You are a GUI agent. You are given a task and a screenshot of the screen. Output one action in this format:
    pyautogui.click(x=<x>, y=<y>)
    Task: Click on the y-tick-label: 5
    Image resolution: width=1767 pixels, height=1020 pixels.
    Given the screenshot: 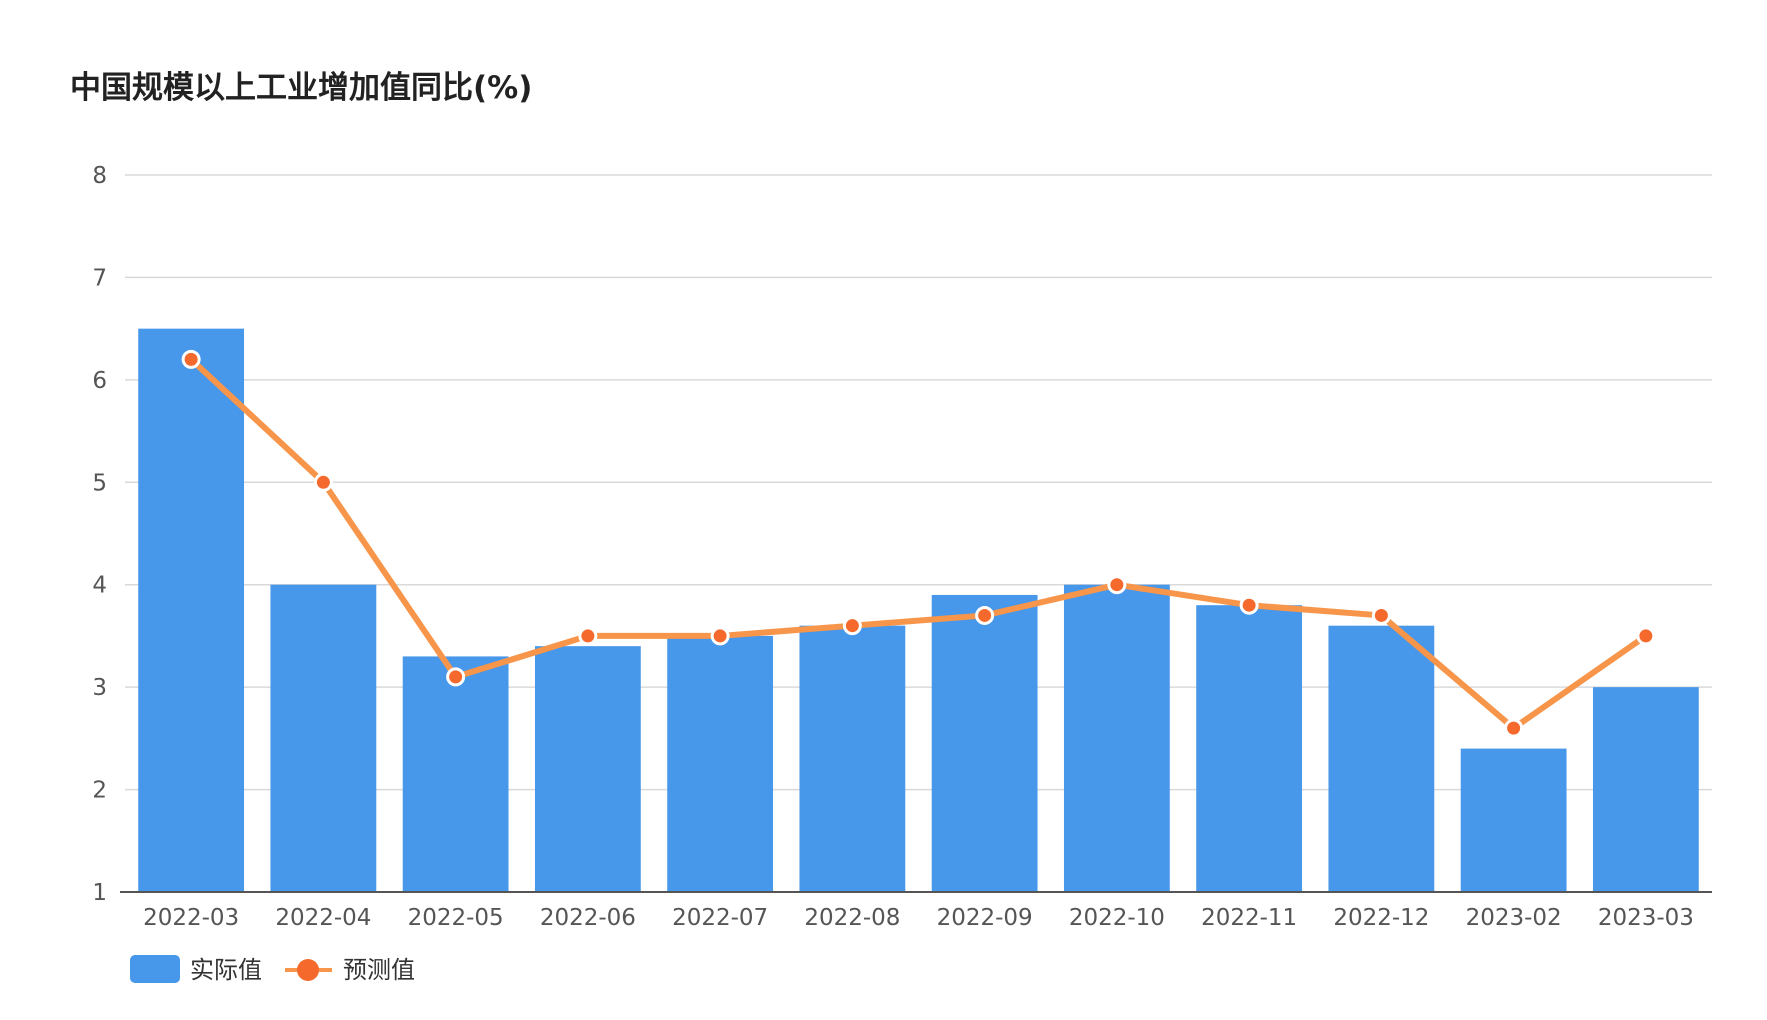 What is the action you would take?
    pyautogui.click(x=99, y=483)
    